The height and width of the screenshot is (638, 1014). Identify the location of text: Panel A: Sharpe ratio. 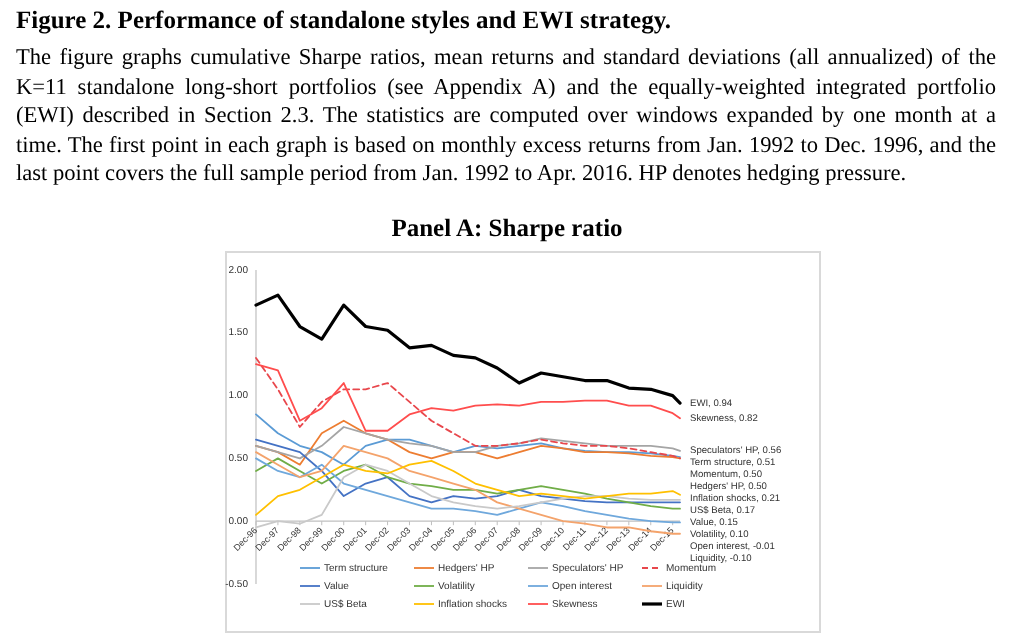
(507, 229).